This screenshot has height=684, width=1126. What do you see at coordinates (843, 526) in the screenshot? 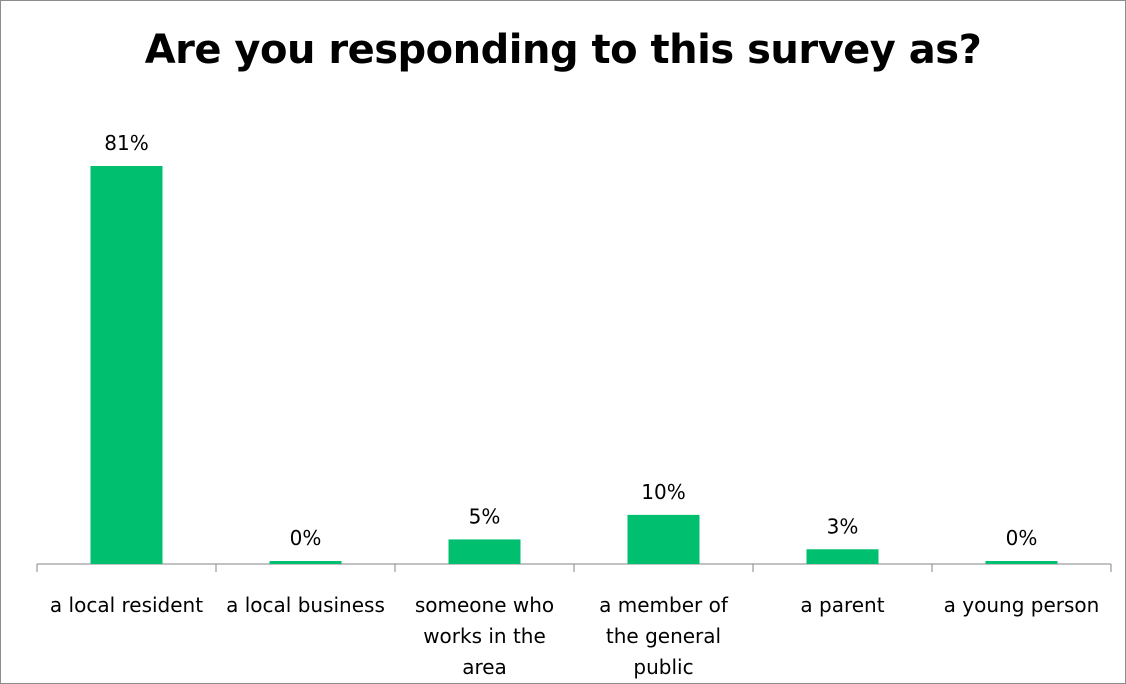
I see `data-label: 3%` at bounding box center [843, 526].